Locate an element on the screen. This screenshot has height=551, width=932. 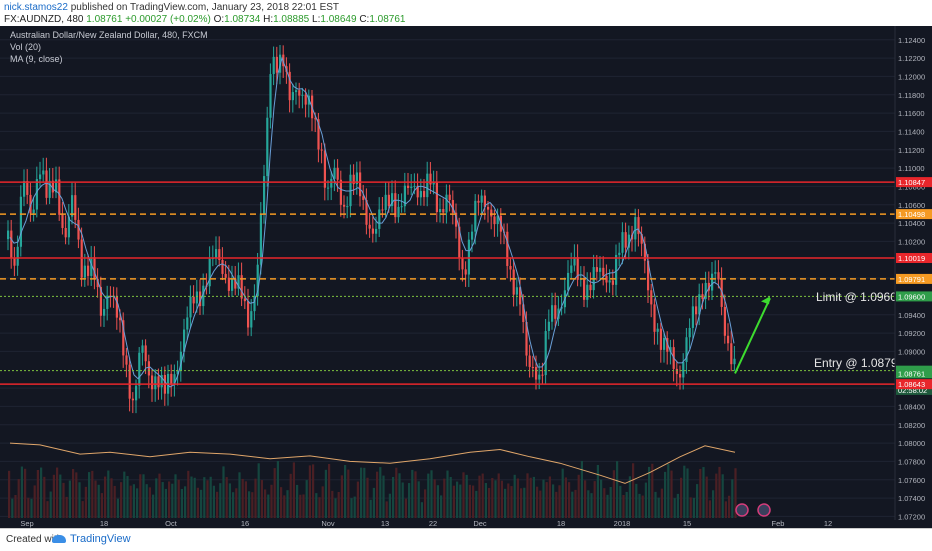
price-label: 1.10847 is located at coordinates (911, 182).